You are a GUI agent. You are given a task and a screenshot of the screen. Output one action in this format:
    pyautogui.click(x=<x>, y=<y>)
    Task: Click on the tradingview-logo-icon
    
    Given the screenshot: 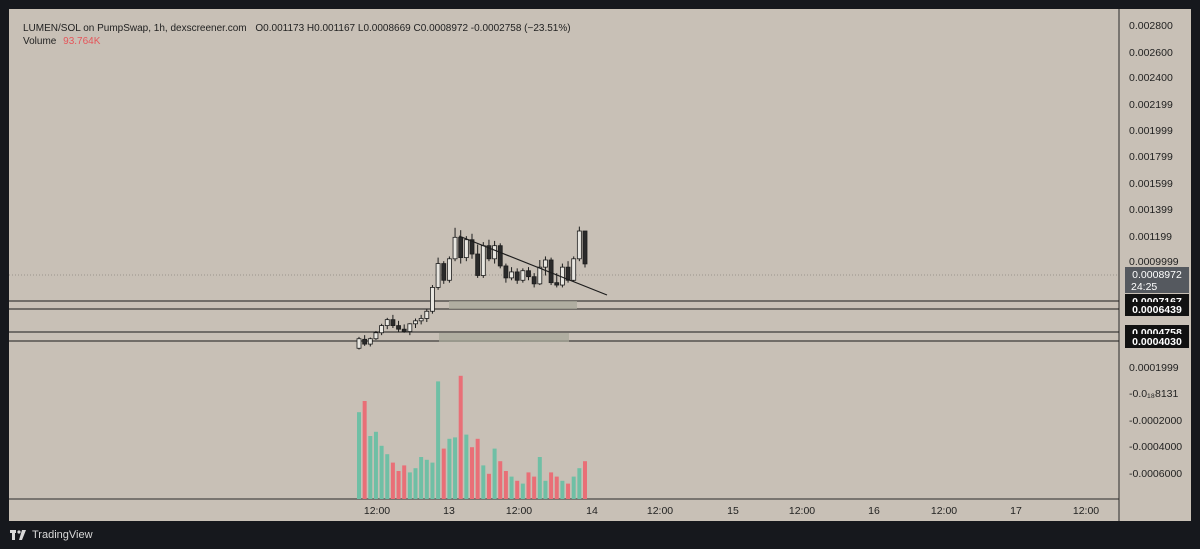 What is the action you would take?
    pyautogui.click(x=18, y=535)
    